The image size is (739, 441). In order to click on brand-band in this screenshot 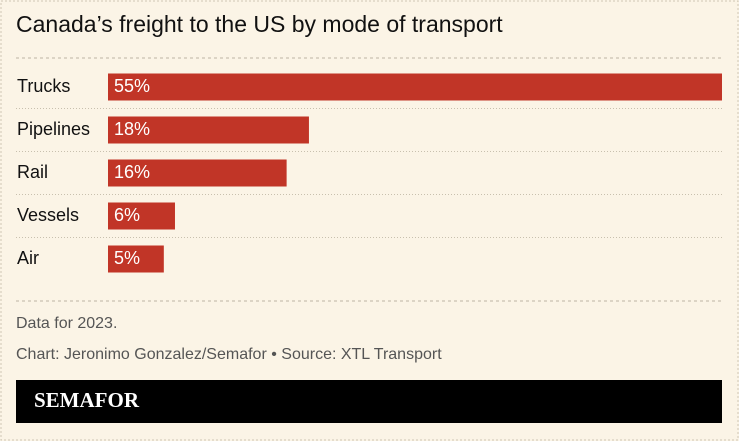, I will do `click(369, 401)`.